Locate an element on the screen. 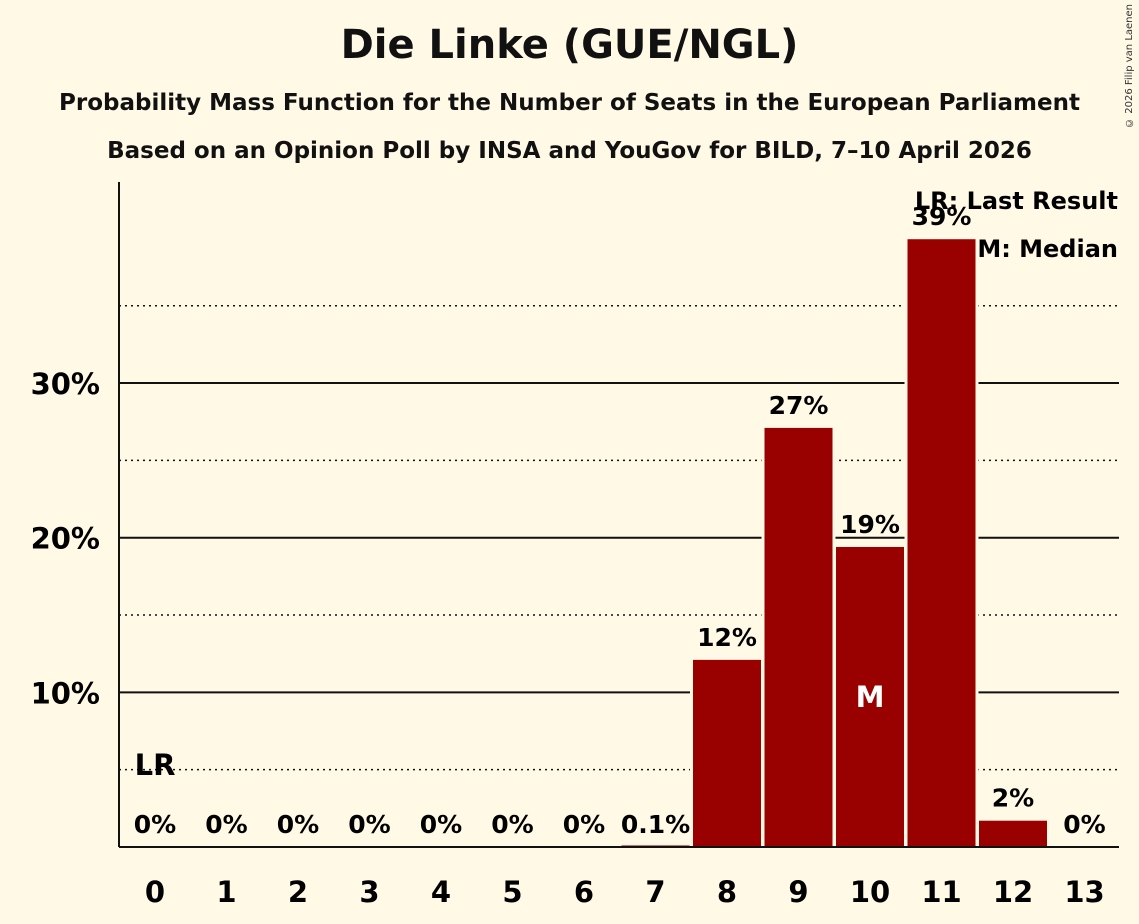 The image size is (1139, 924). bar-value-label: 27% is located at coordinates (799, 405).